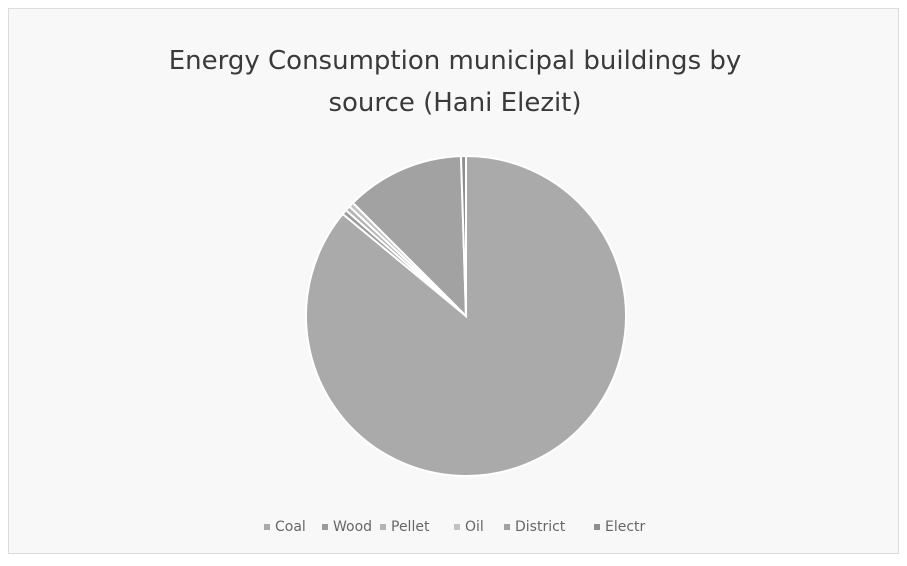 This screenshot has width=907, height=566. Describe the element at coordinates (352, 527) in the screenshot. I see `legend-label: Wood` at that location.